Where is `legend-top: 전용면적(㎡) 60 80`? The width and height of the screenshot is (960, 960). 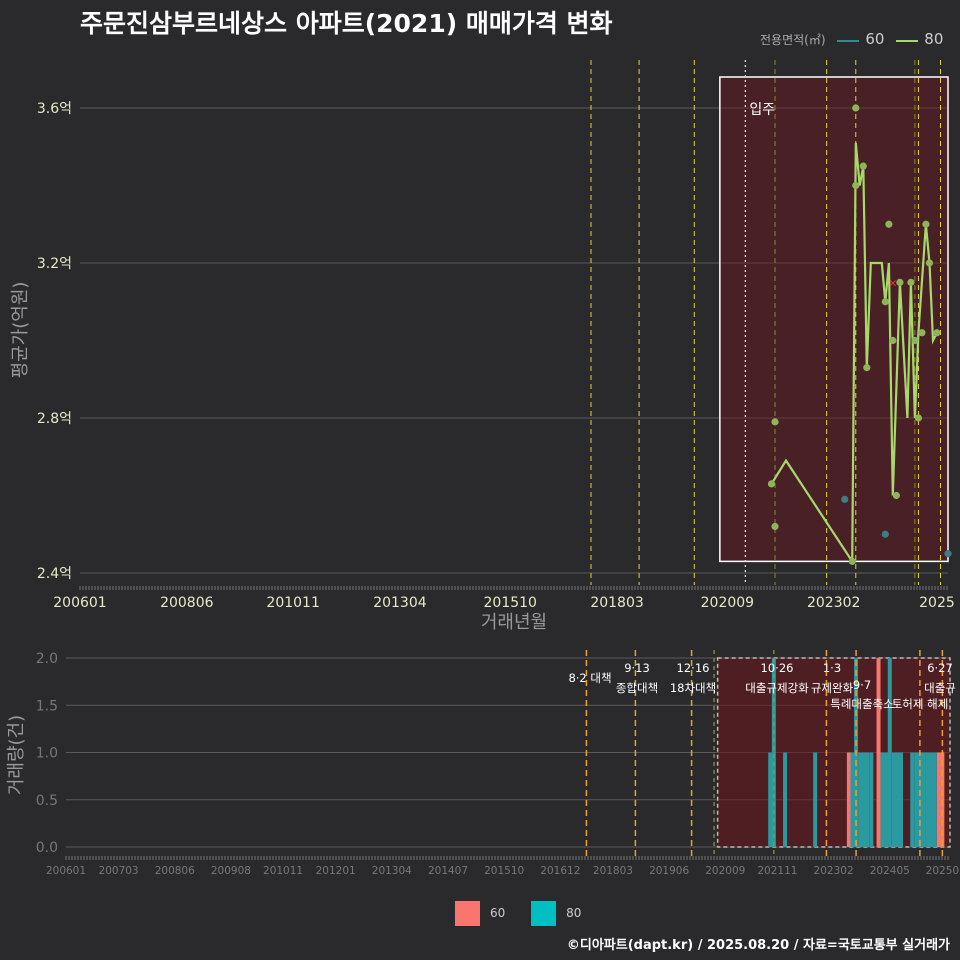 legend-top: 전용면적(㎡) 60 80 is located at coordinates (851, 39).